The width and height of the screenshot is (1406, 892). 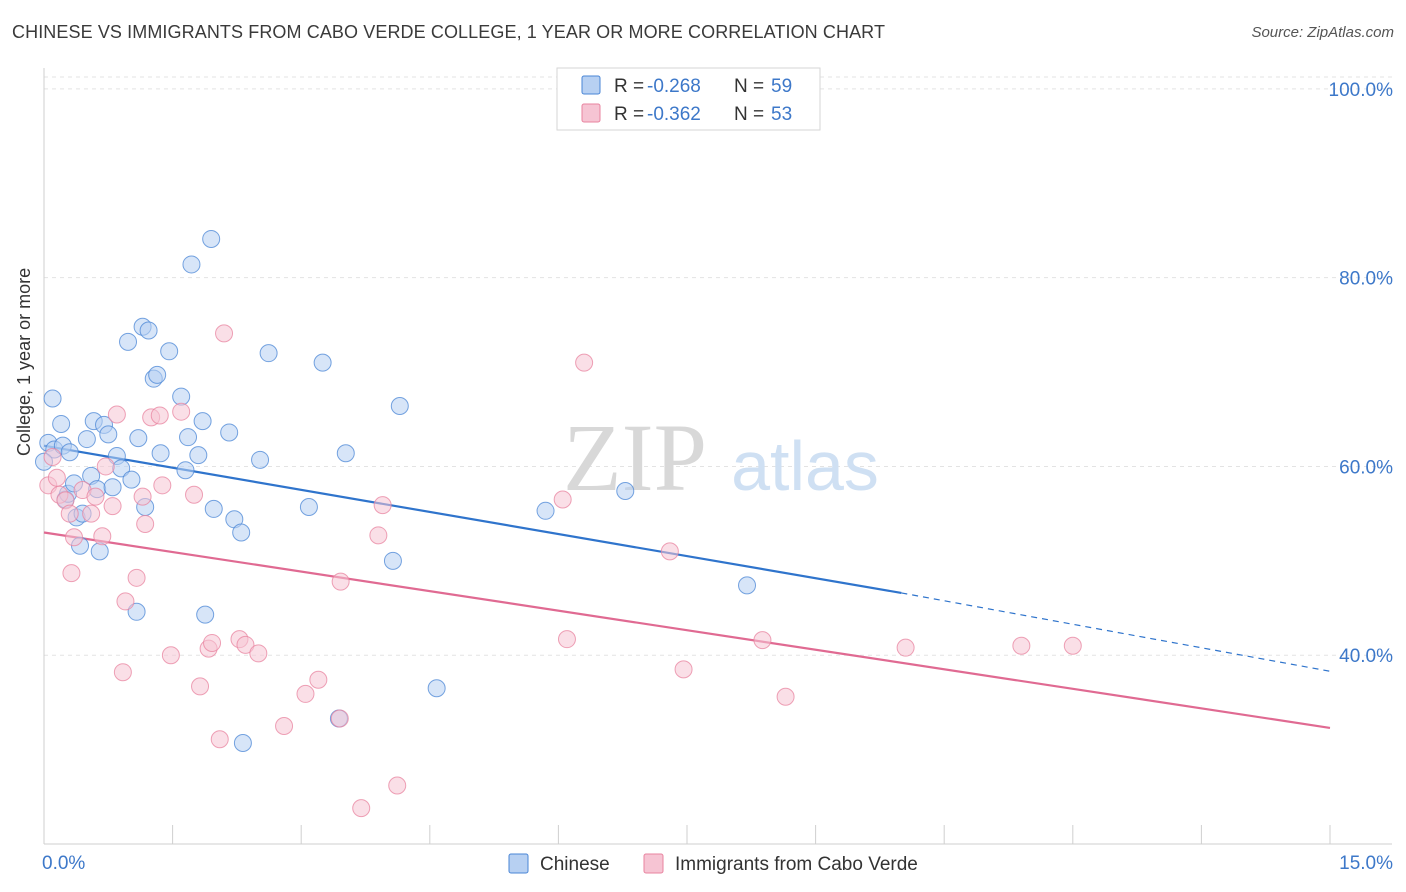 I want to click on legend-n-label-caboverde: N =, so click(x=749, y=114).